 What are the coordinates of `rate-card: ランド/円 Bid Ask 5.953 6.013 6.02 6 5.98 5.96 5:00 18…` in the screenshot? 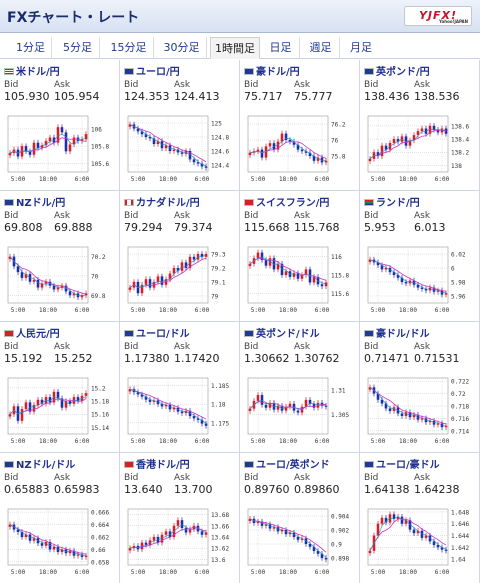 It's located at (420, 256).